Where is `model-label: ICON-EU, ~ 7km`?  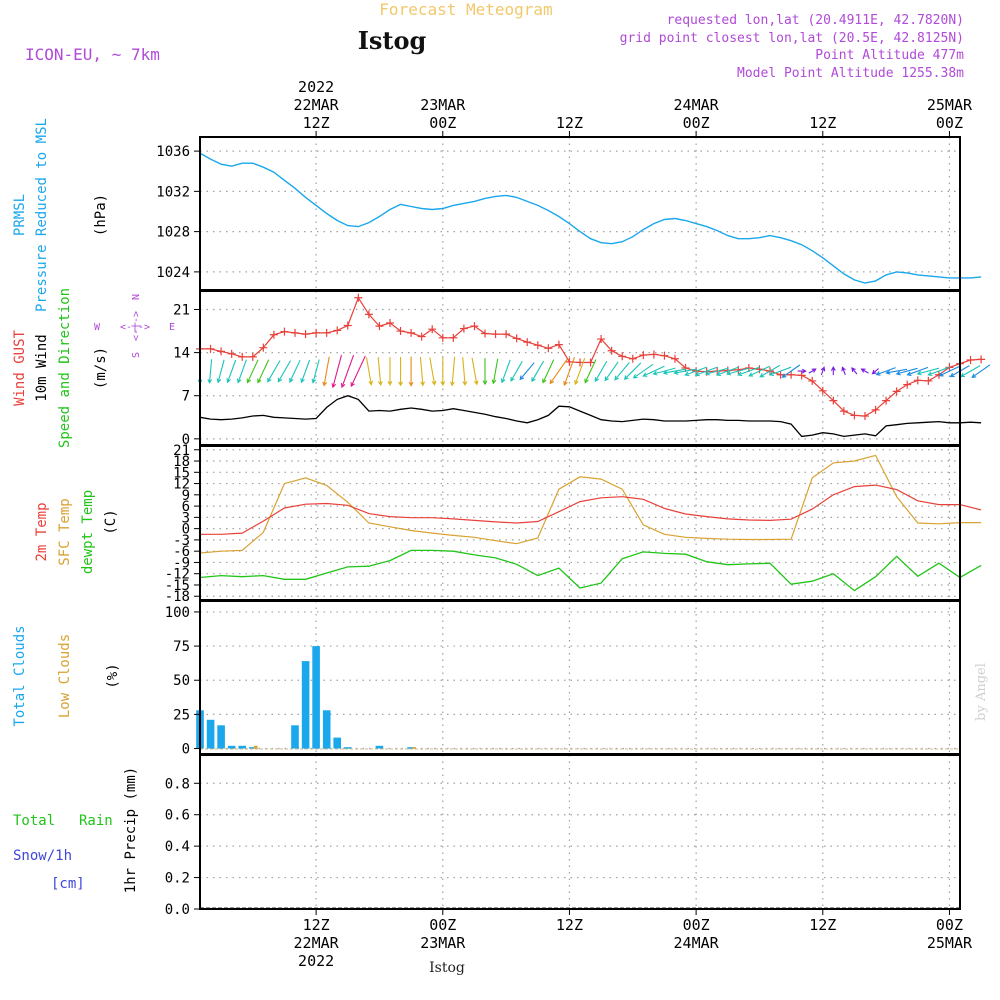
model-label: ICON-EU, ~ 7km is located at coordinates (92, 54).